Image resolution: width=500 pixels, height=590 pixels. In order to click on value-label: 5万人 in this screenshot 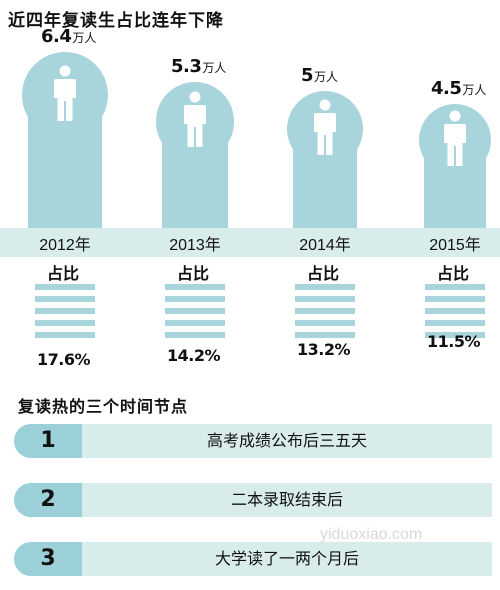, I will do `click(319, 75)`.